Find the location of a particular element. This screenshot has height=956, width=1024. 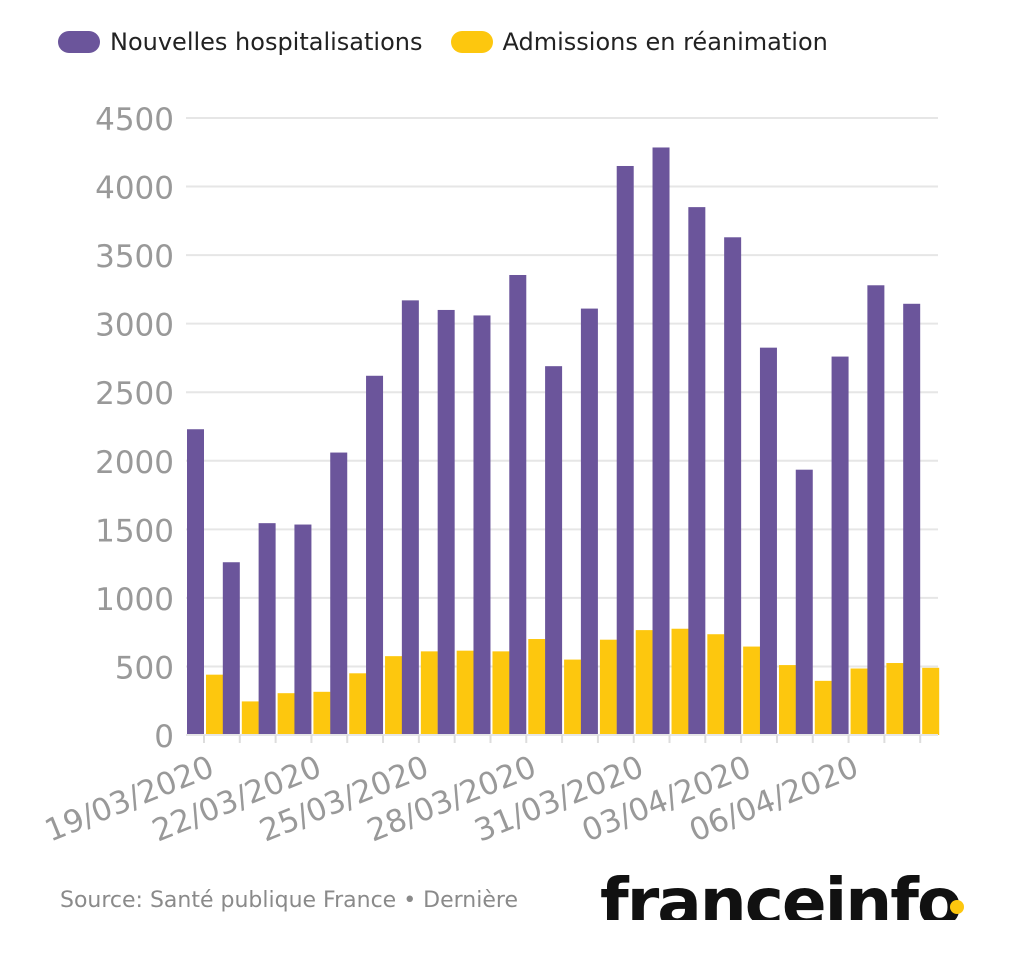

y-tick-label: 1500 is located at coordinates (134, 531).